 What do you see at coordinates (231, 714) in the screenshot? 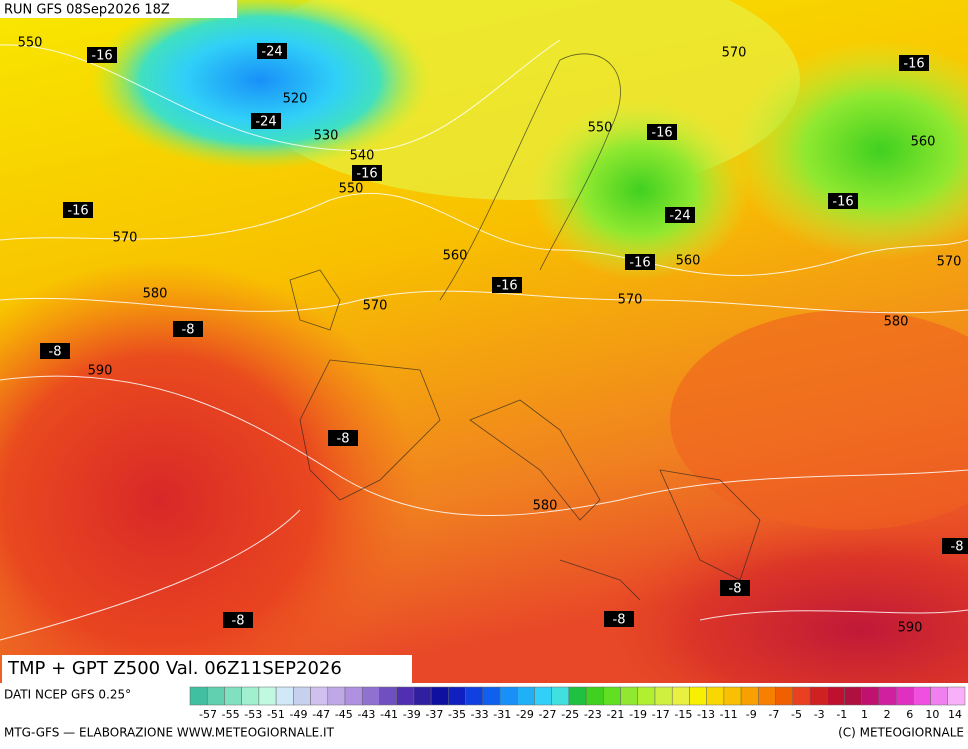
I see `legend-label: -55` at bounding box center [231, 714].